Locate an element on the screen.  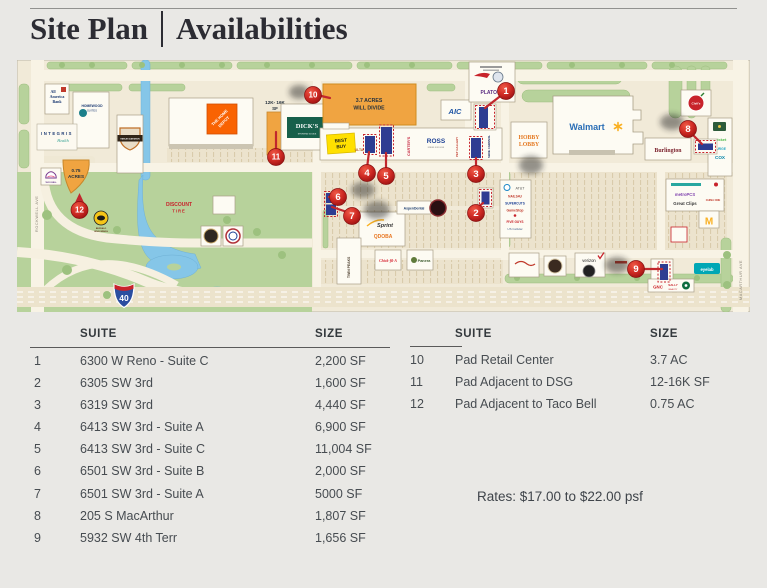
svg-text: 4 is located at coordinates (367, 173).